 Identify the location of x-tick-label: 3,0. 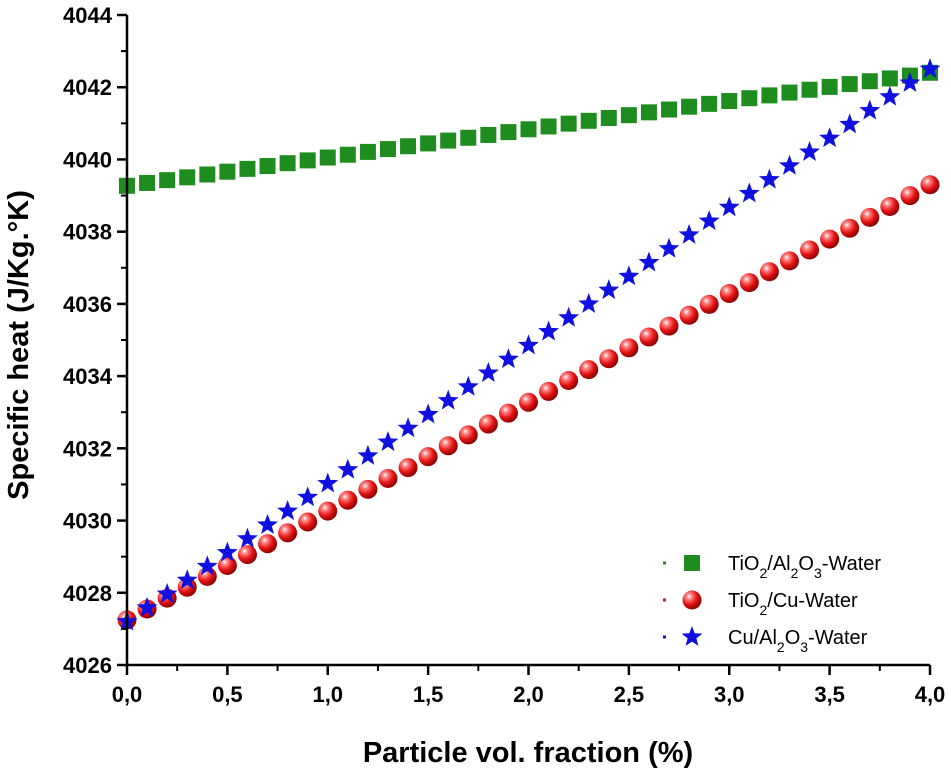
(729, 694).